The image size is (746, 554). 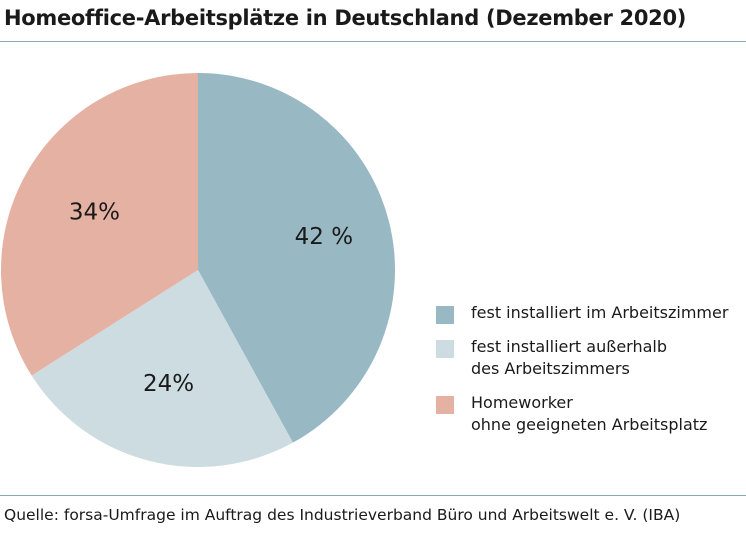 I want to click on legend-label: fest installiert im Arbeitszimmer, so click(x=600, y=312).